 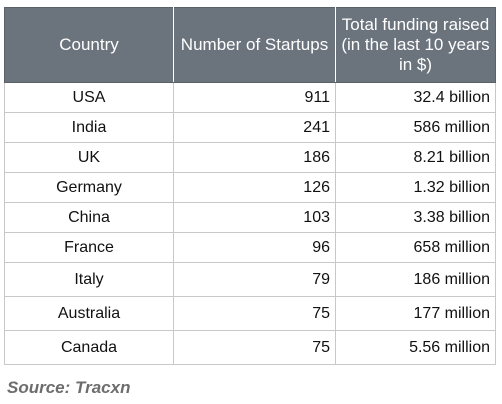 I want to click on cell-country: China, so click(x=89, y=217).